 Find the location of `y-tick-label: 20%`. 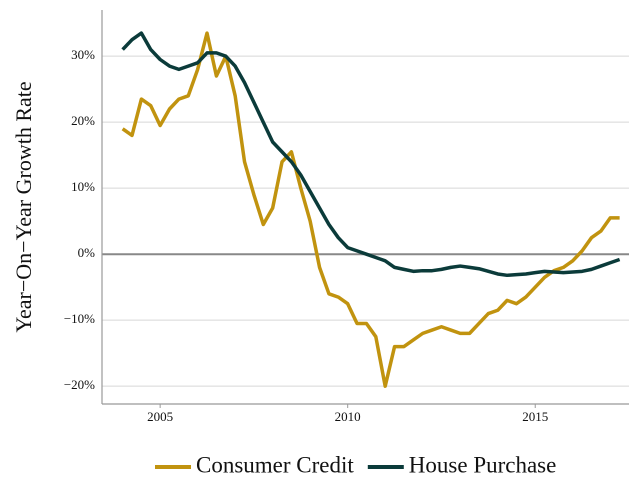

y-tick-label: 20% is located at coordinates (83, 120).